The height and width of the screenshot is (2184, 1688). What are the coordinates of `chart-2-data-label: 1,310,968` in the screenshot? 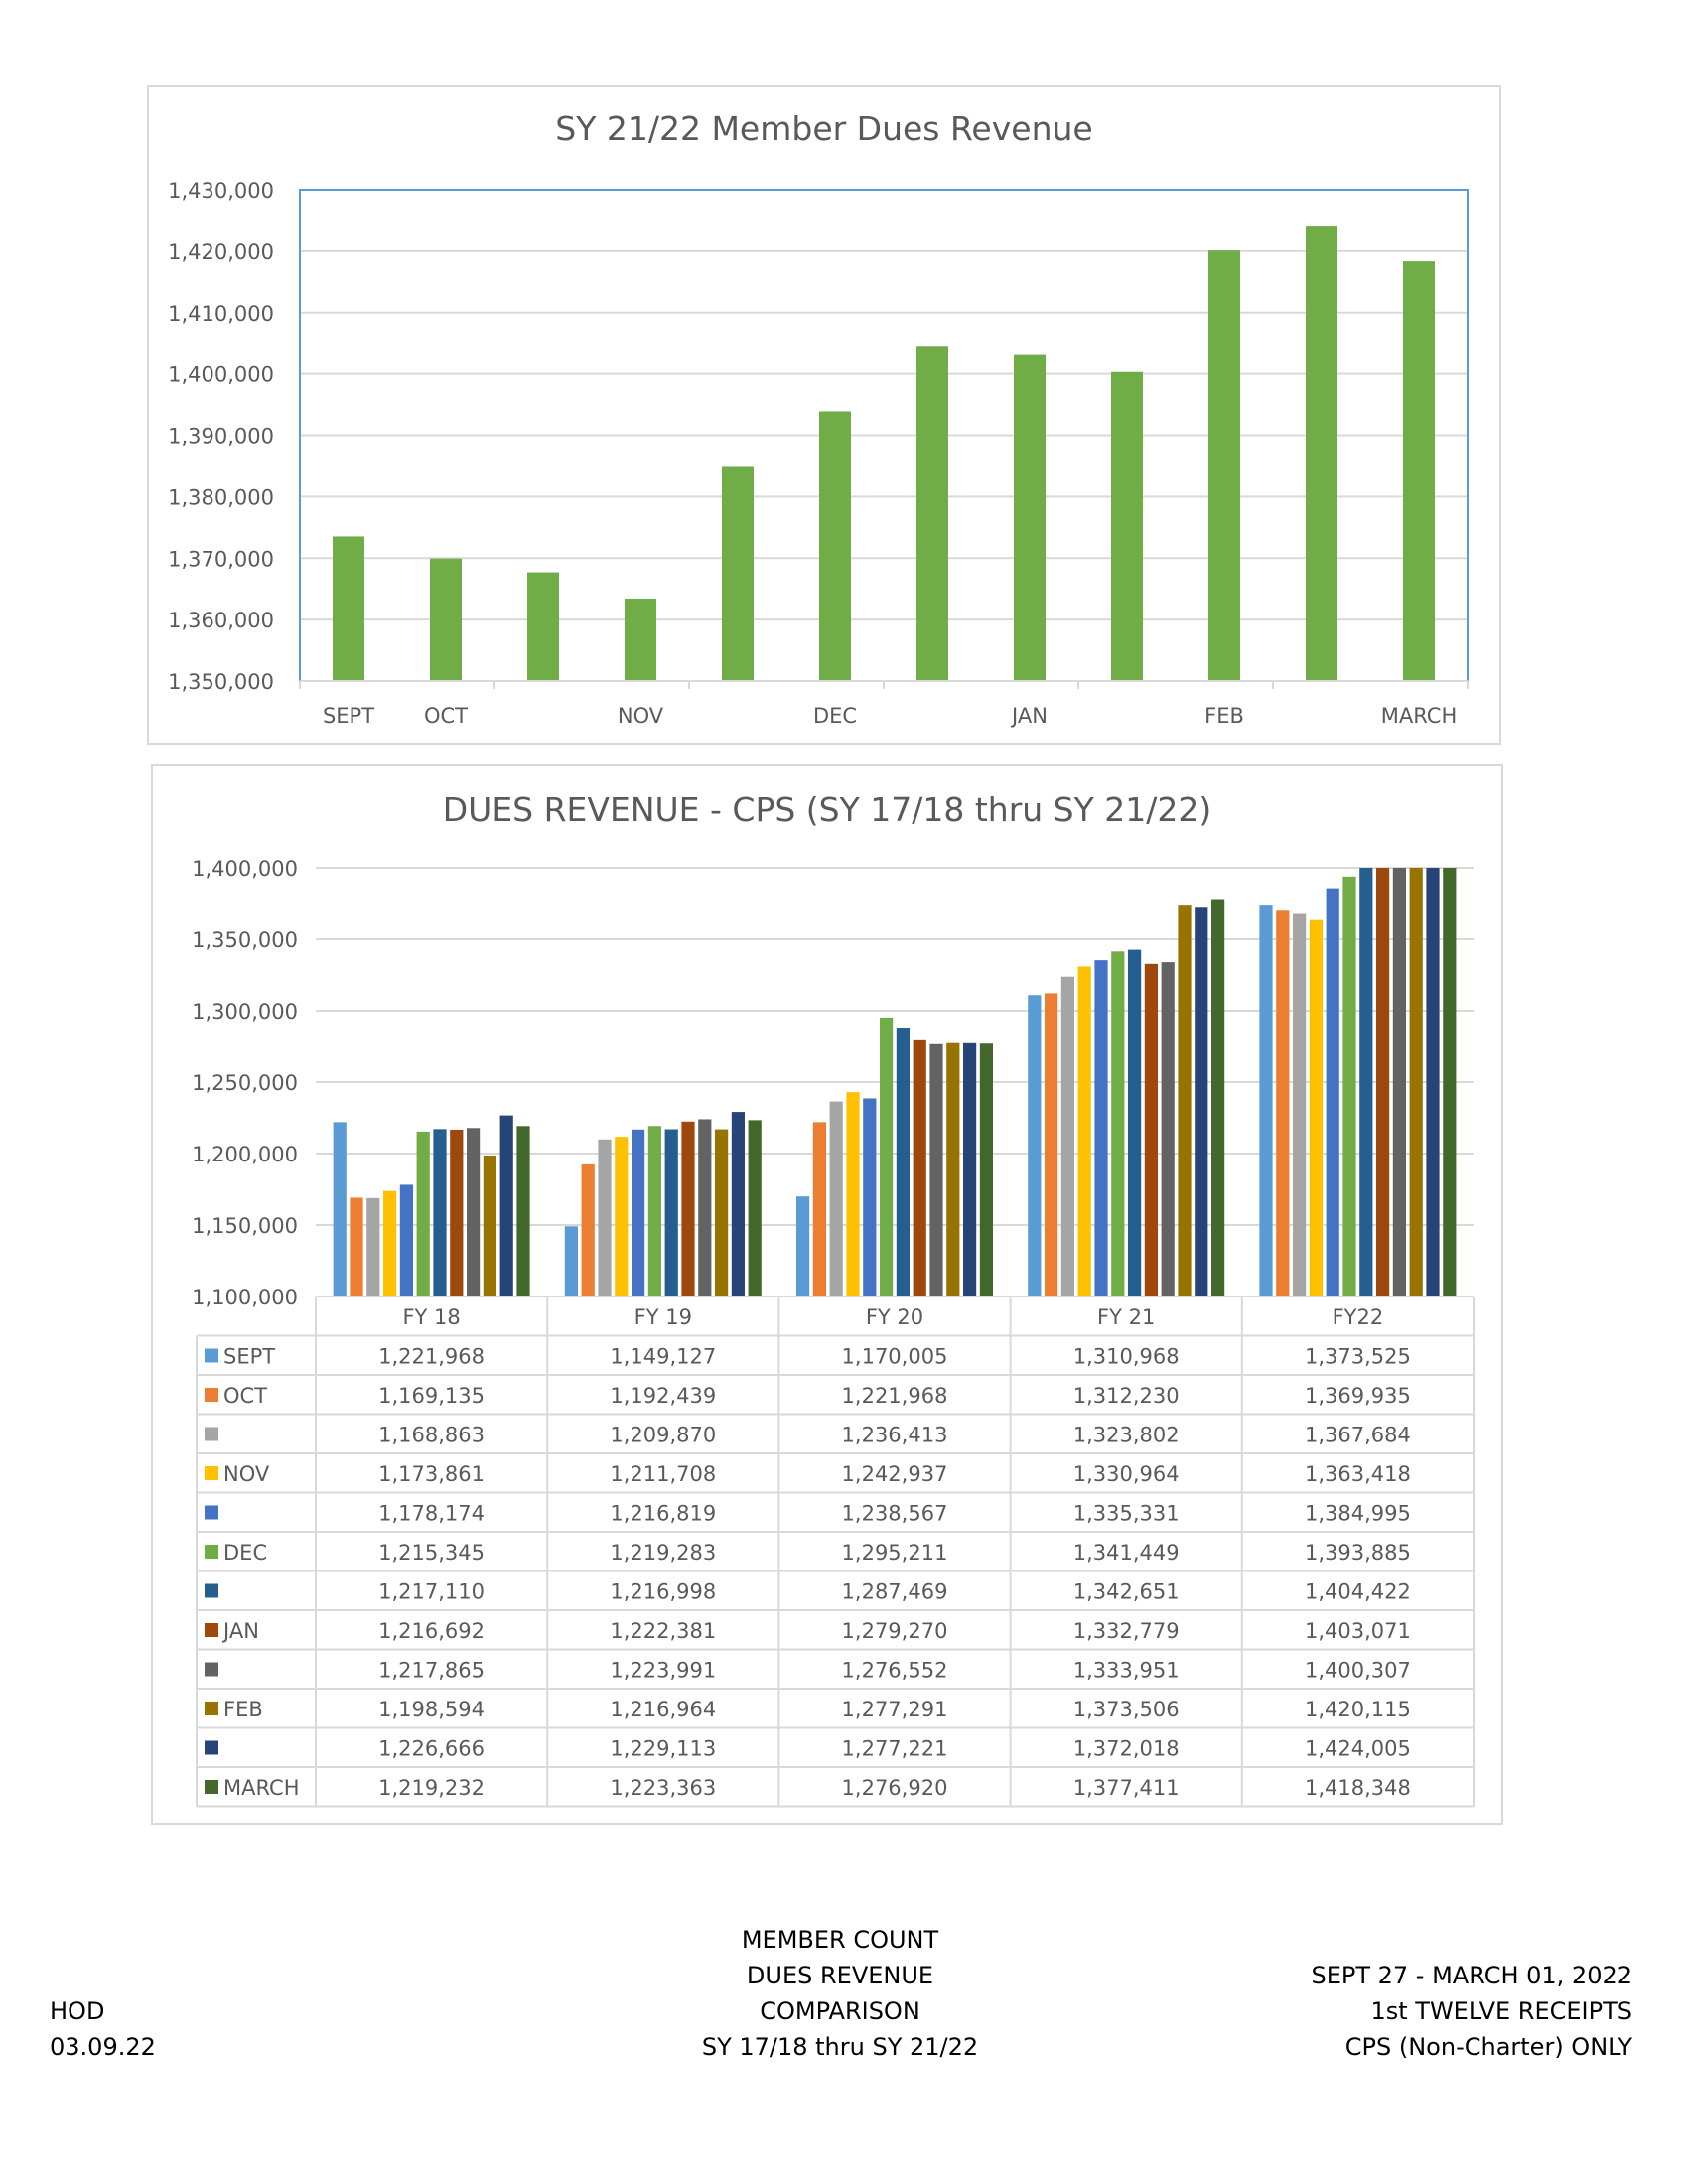 It's located at (1126, 1357).